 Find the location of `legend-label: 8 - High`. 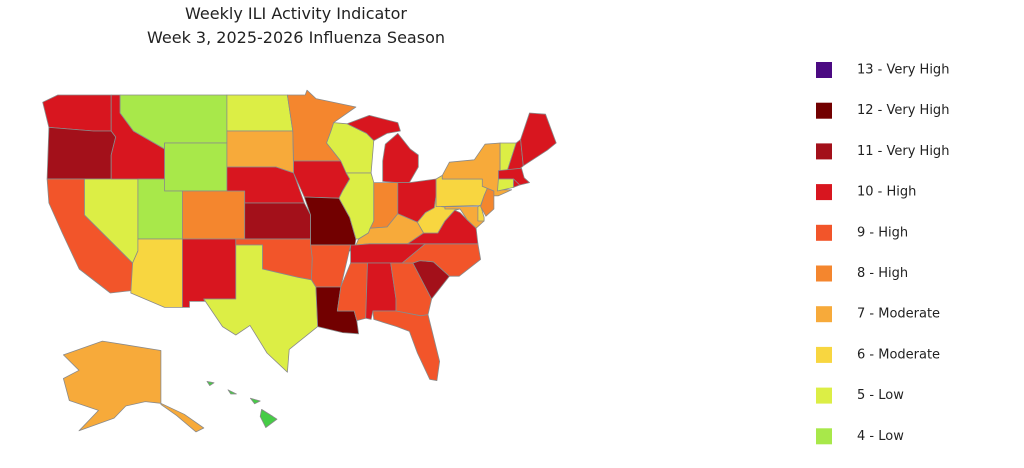

legend-label: 8 - High is located at coordinates (882, 273).